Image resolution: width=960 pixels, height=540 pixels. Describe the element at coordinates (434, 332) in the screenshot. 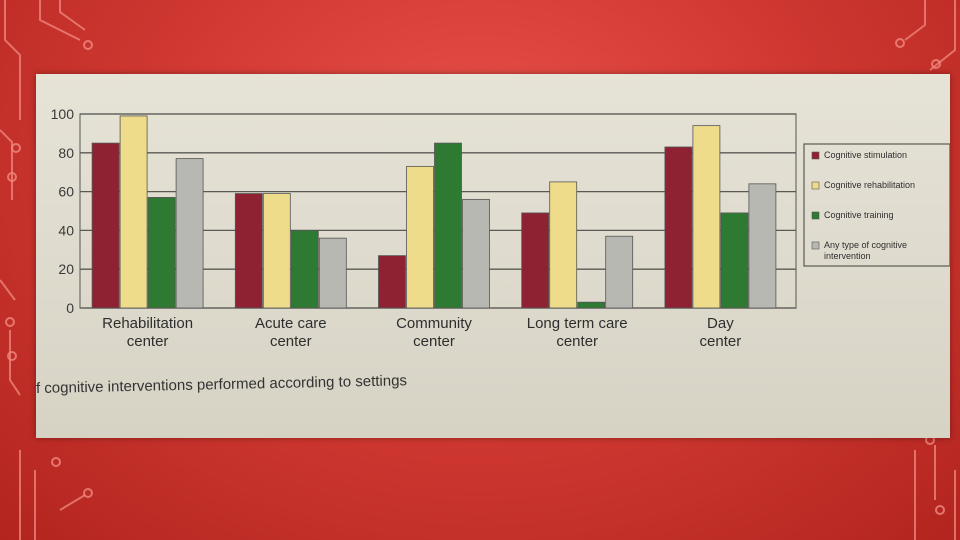

I see `x-tick-label: Community center` at that location.